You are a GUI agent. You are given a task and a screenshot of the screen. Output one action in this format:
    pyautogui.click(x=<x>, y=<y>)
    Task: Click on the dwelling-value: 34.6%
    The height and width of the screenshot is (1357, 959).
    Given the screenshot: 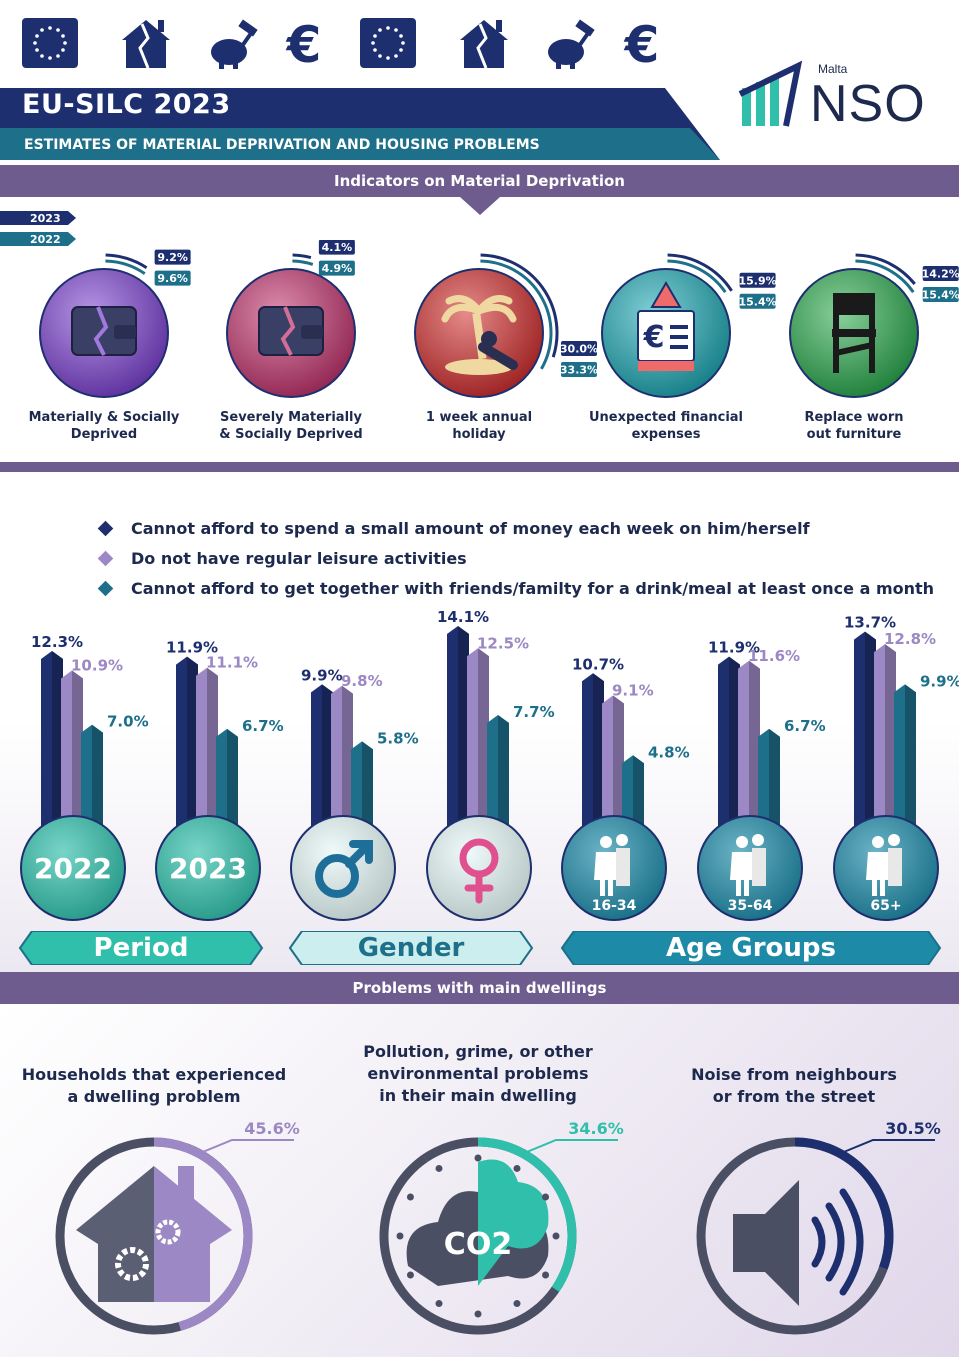 What is the action you would take?
    pyautogui.click(x=596, y=1129)
    